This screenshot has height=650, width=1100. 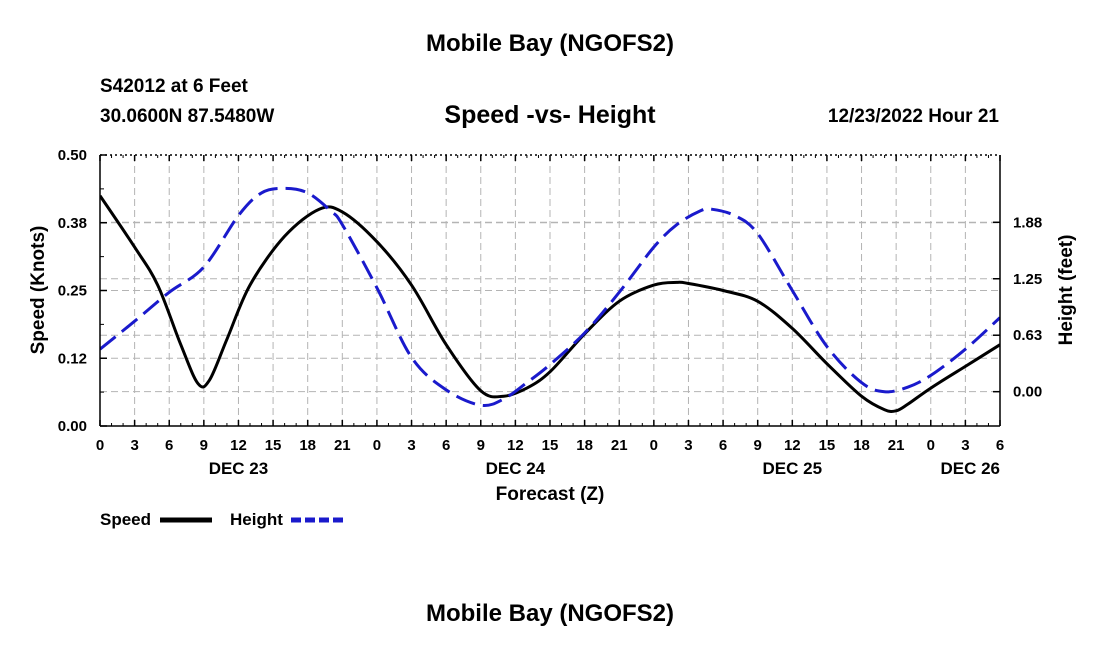 What do you see at coordinates (38, 290) in the screenshot?
I see `y-axis-left-label: Speed (Knots)` at bounding box center [38, 290].